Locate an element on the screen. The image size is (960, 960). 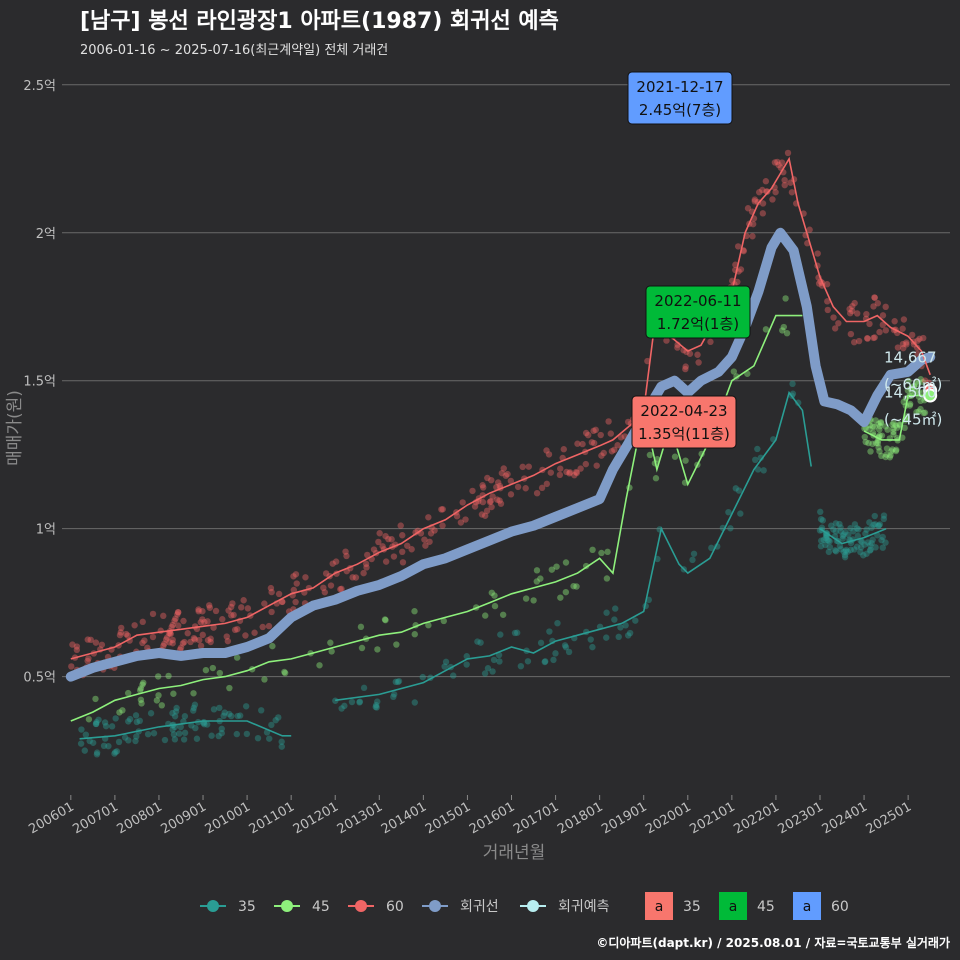
y-tick-label: 1억 is located at coordinates (46, 530).